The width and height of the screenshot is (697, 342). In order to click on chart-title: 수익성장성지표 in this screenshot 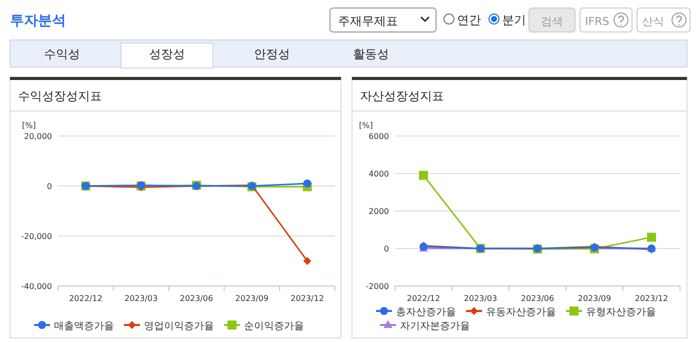, I will do `click(60, 96)`.